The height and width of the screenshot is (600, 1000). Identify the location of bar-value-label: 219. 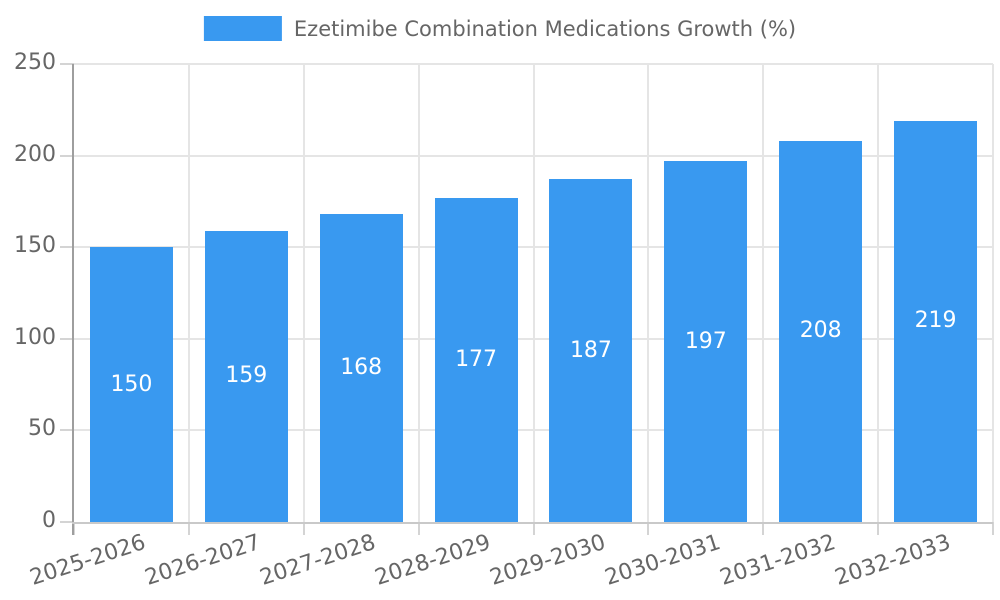
(935, 321).